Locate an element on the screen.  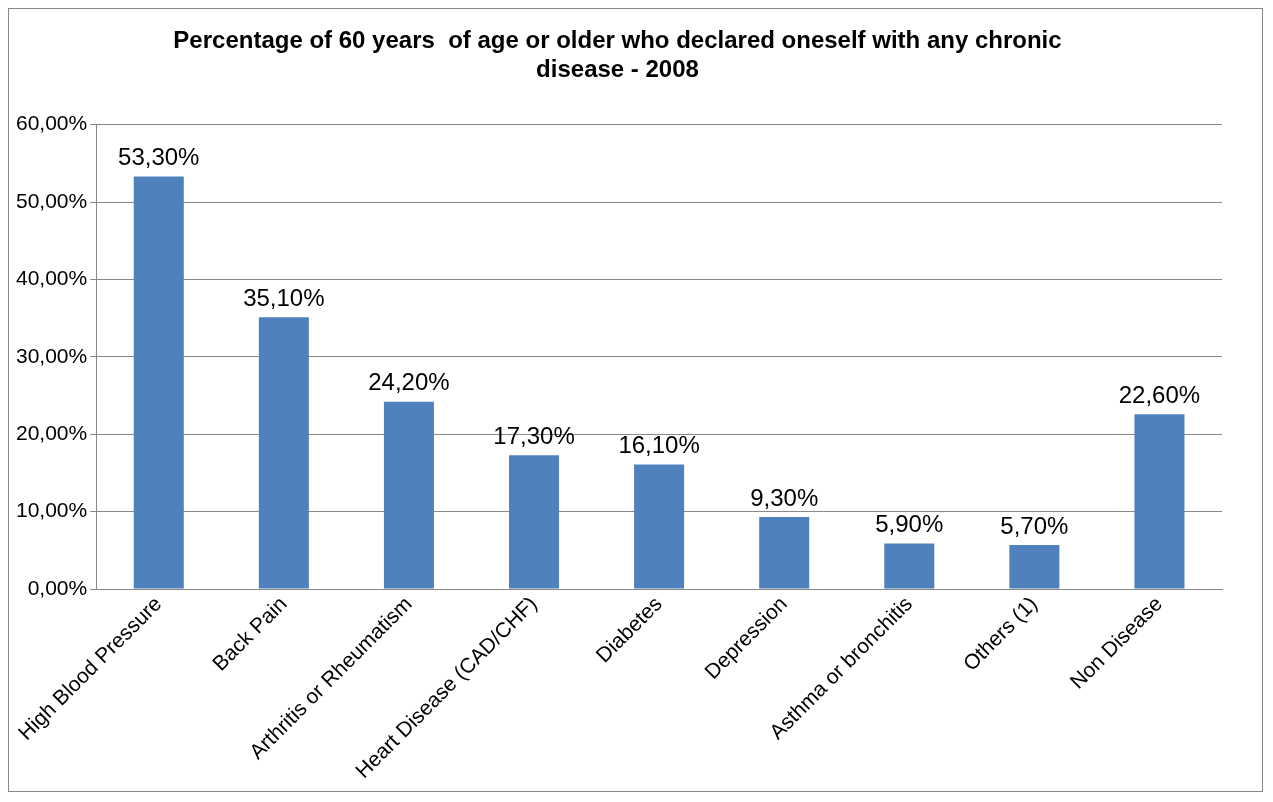
y-tick-label: 60,00% is located at coordinates (51, 123).